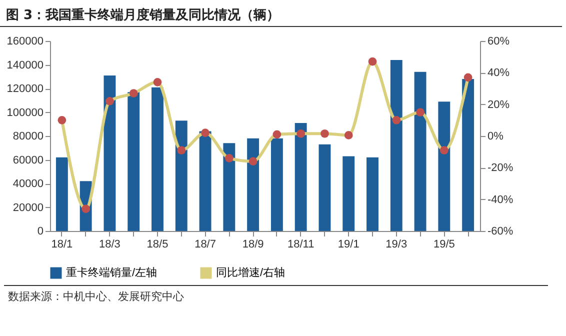  Describe the element at coordinates (499, 104) in the screenshot. I see `y2-tick-label: 20%` at that location.